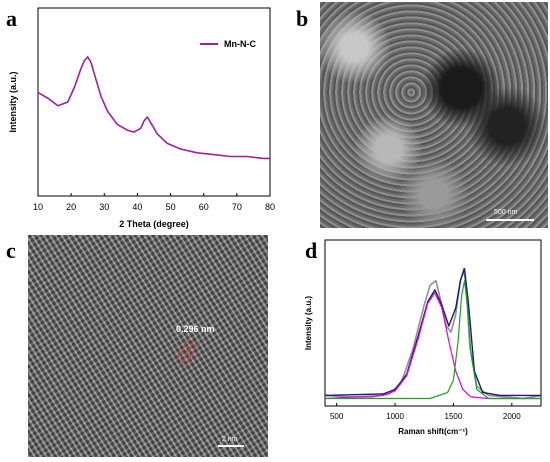 The image size is (550, 462). What do you see at coordinates (337, 416) in the screenshot?
I see `x-tick-label: 500` at bounding box center [337, 416].